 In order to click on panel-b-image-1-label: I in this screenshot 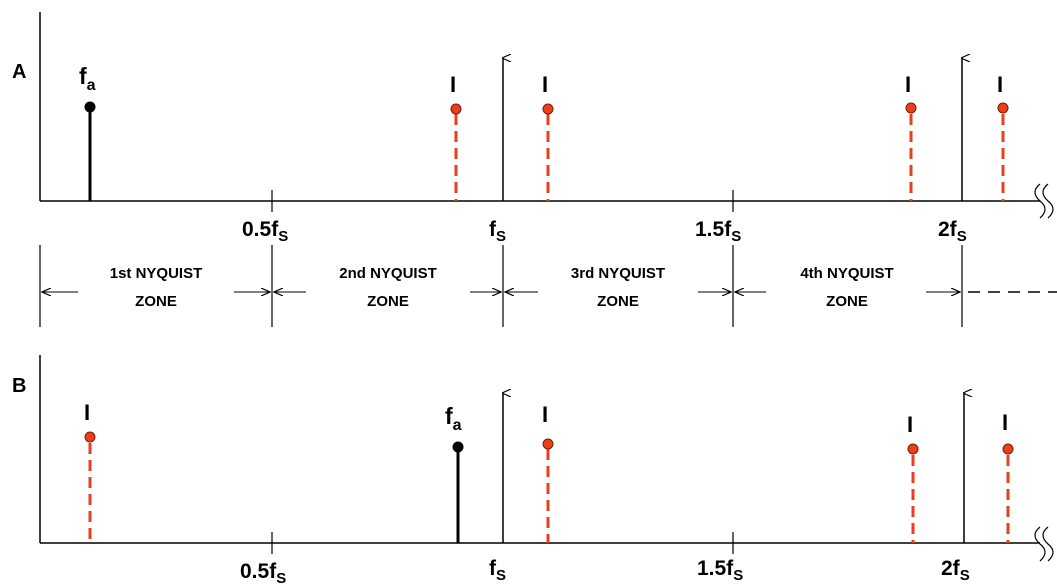, I will do `click(87, 412)`.